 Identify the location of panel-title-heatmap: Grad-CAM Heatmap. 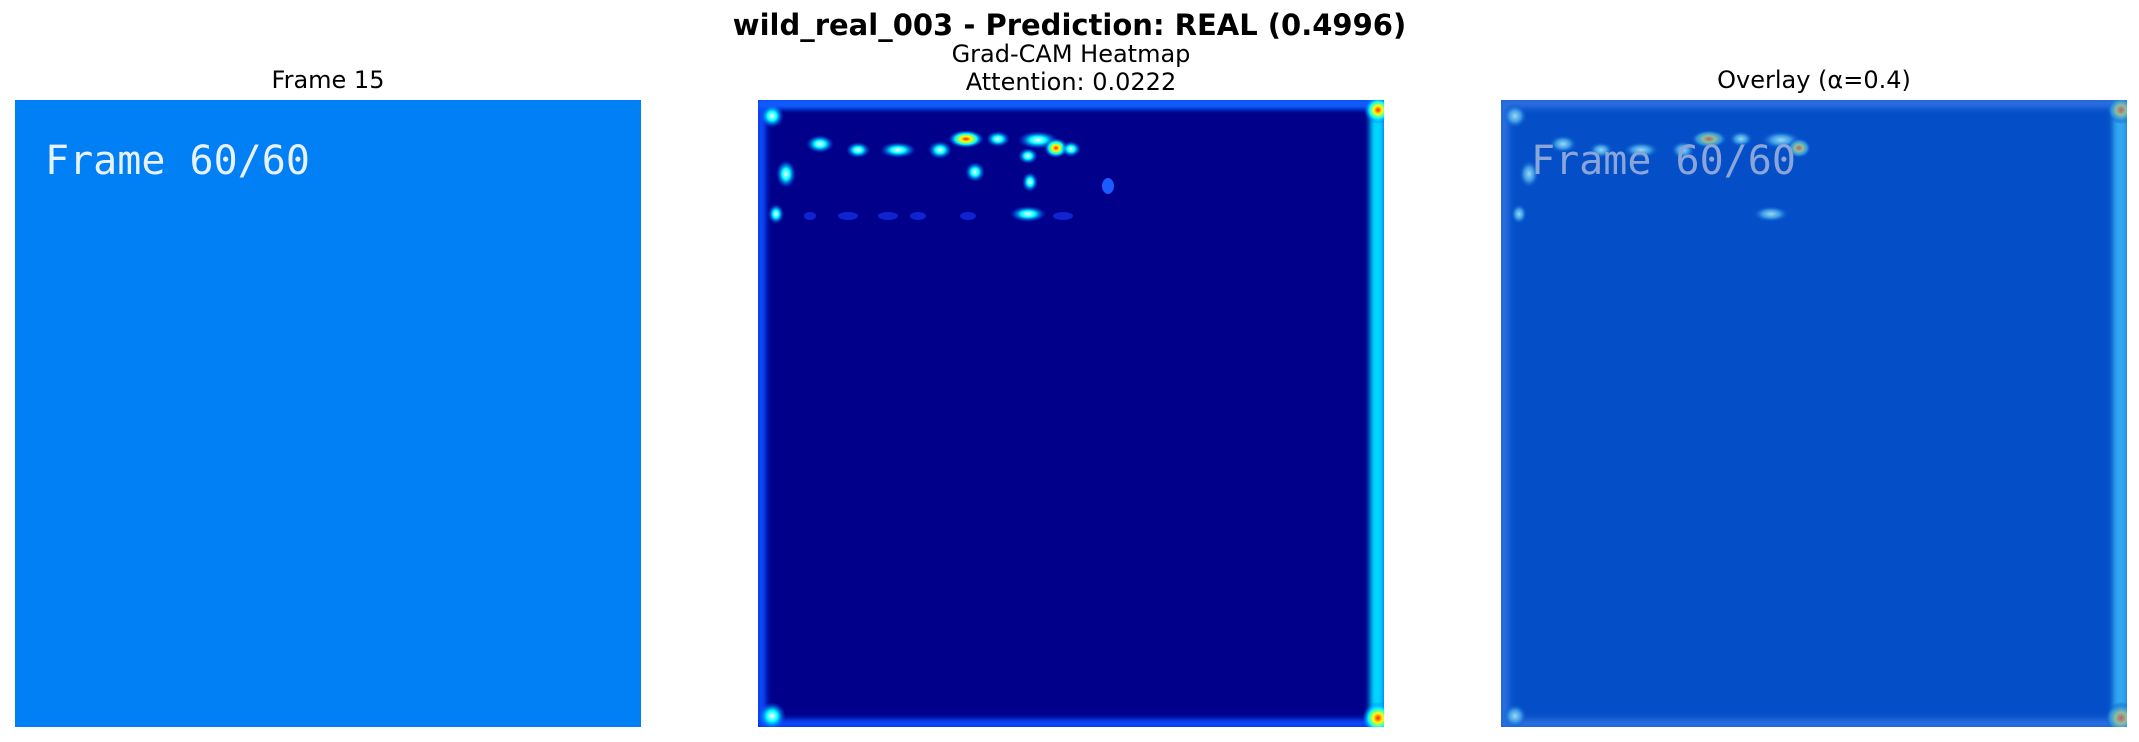
(1071, 54).